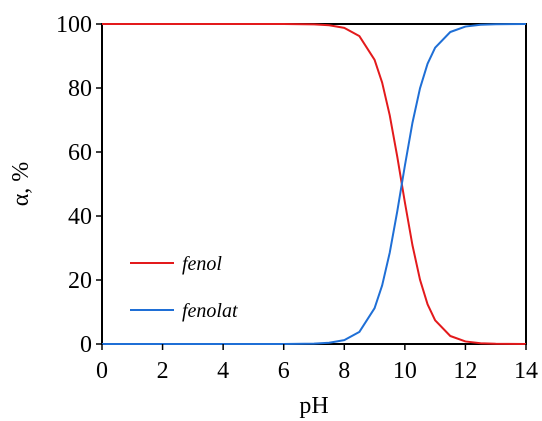 The image size is (542, 421). What do you see at coordinates (80, 153) in the screenshot?
I see `y-tick-label: 60` at bounding box center [80, 153].